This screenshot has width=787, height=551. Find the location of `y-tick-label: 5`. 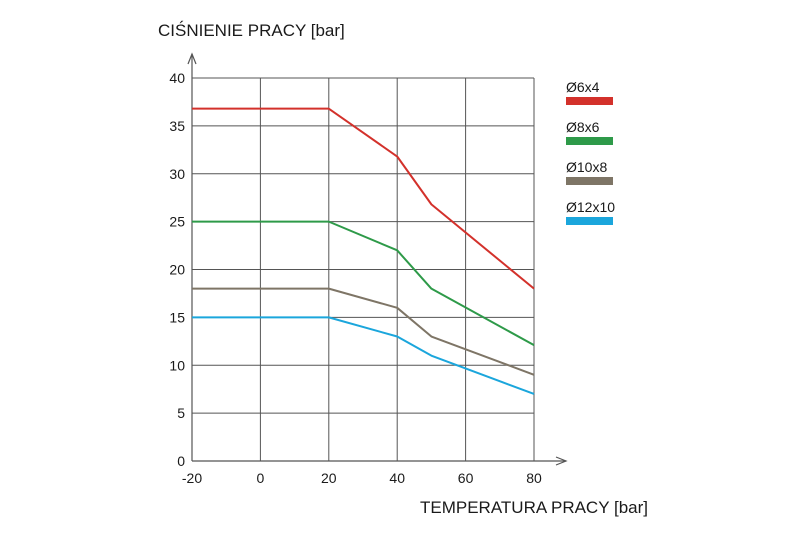

y-tick-label: 5 is located at coordinates (181, 413).